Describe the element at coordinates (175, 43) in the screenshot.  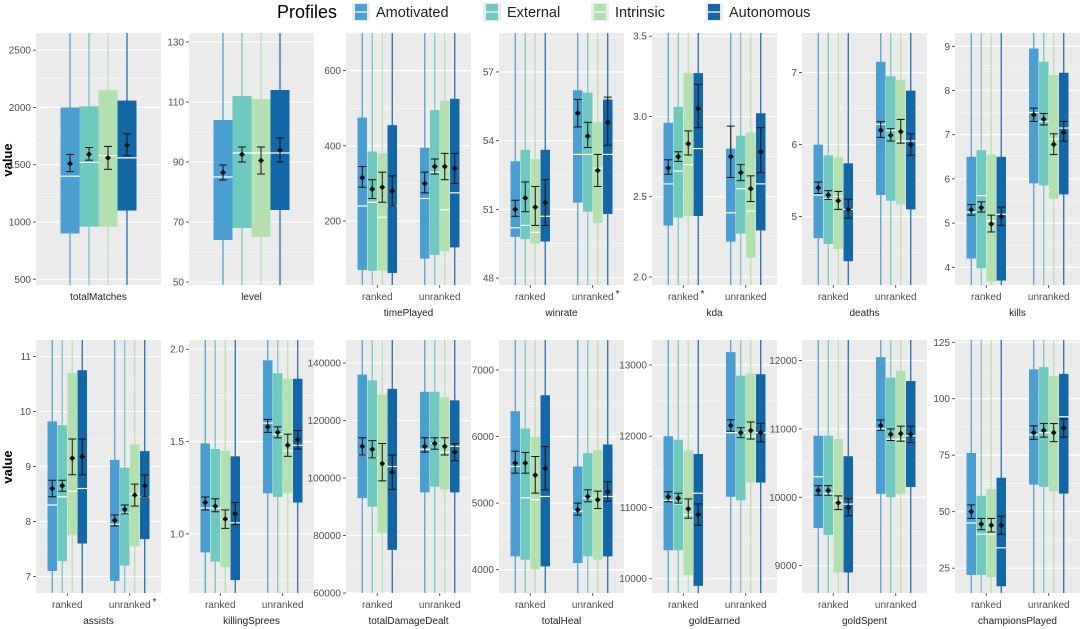
I see `y-tick-label: 130` at that location.